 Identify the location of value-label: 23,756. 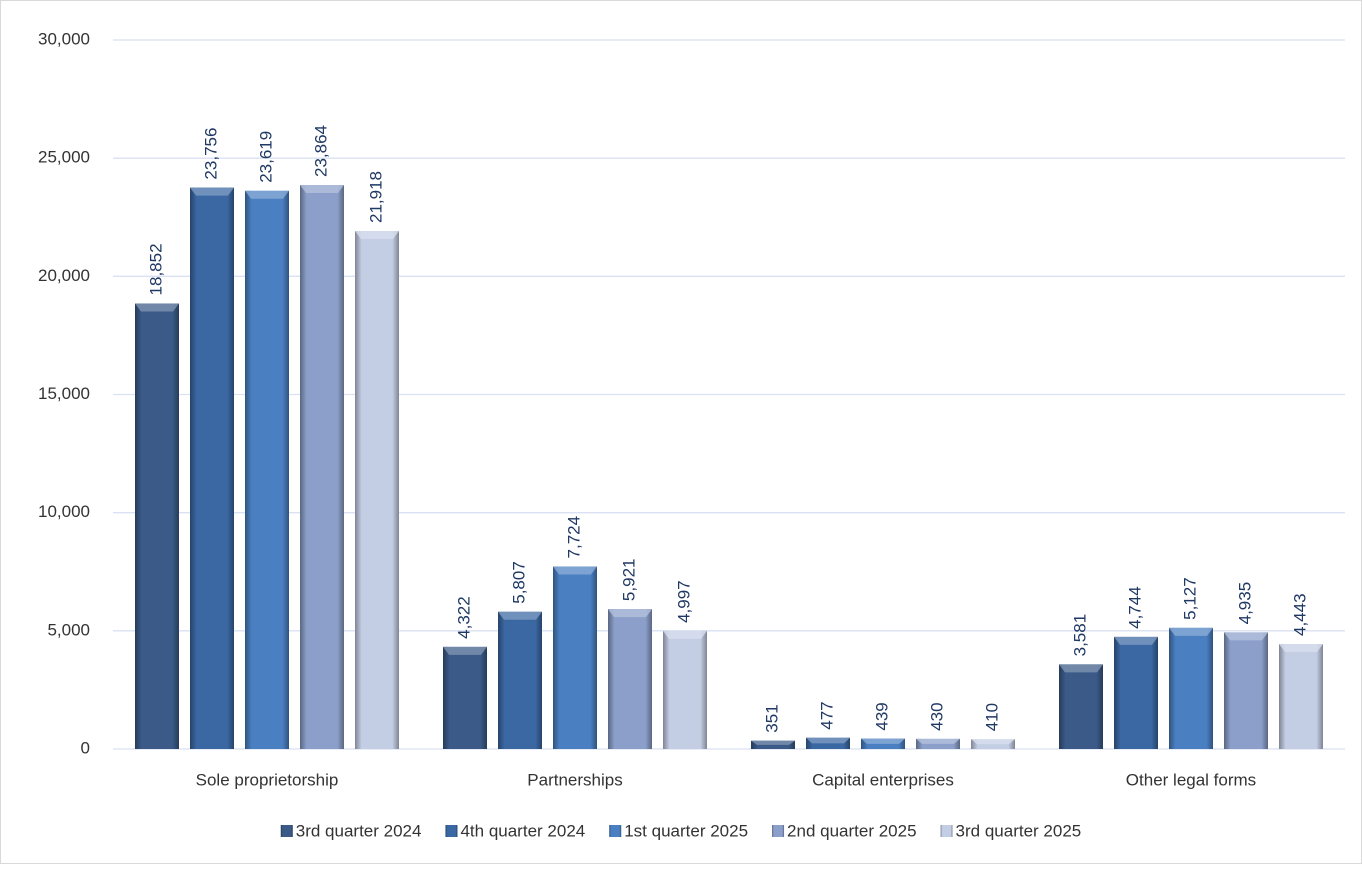
(210, 154).